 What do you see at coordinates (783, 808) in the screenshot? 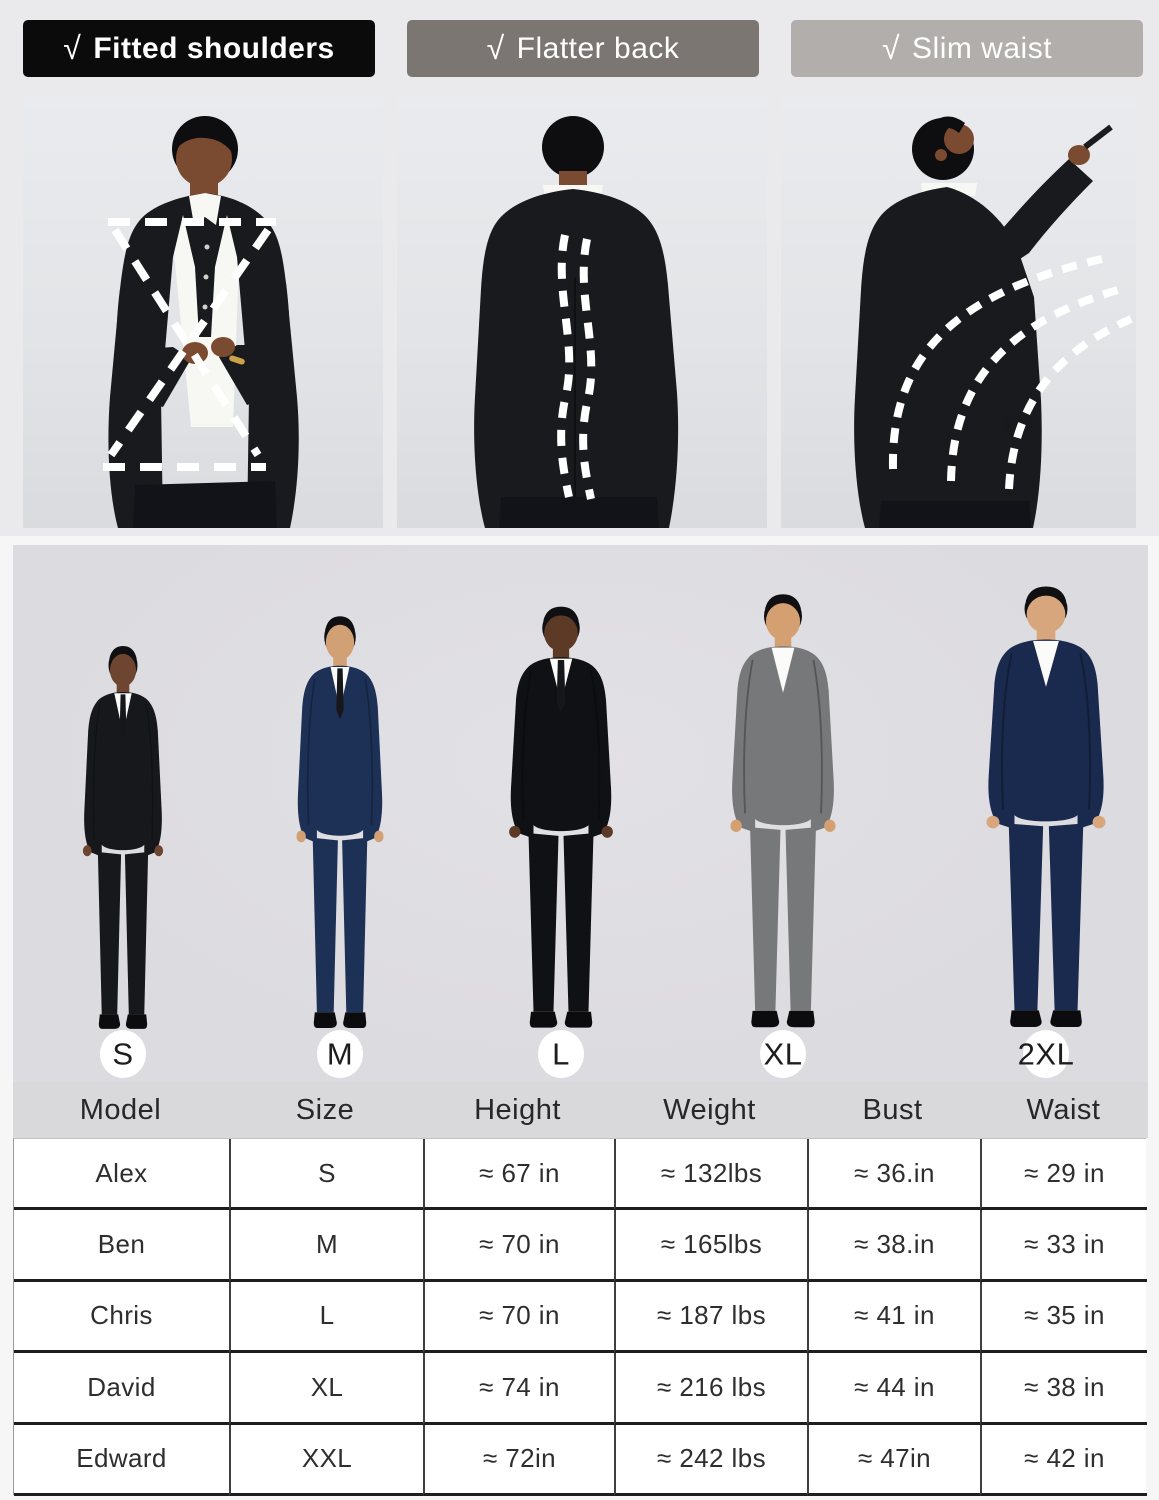
I see `model-figure-xl` at bounding box center [783, 808].